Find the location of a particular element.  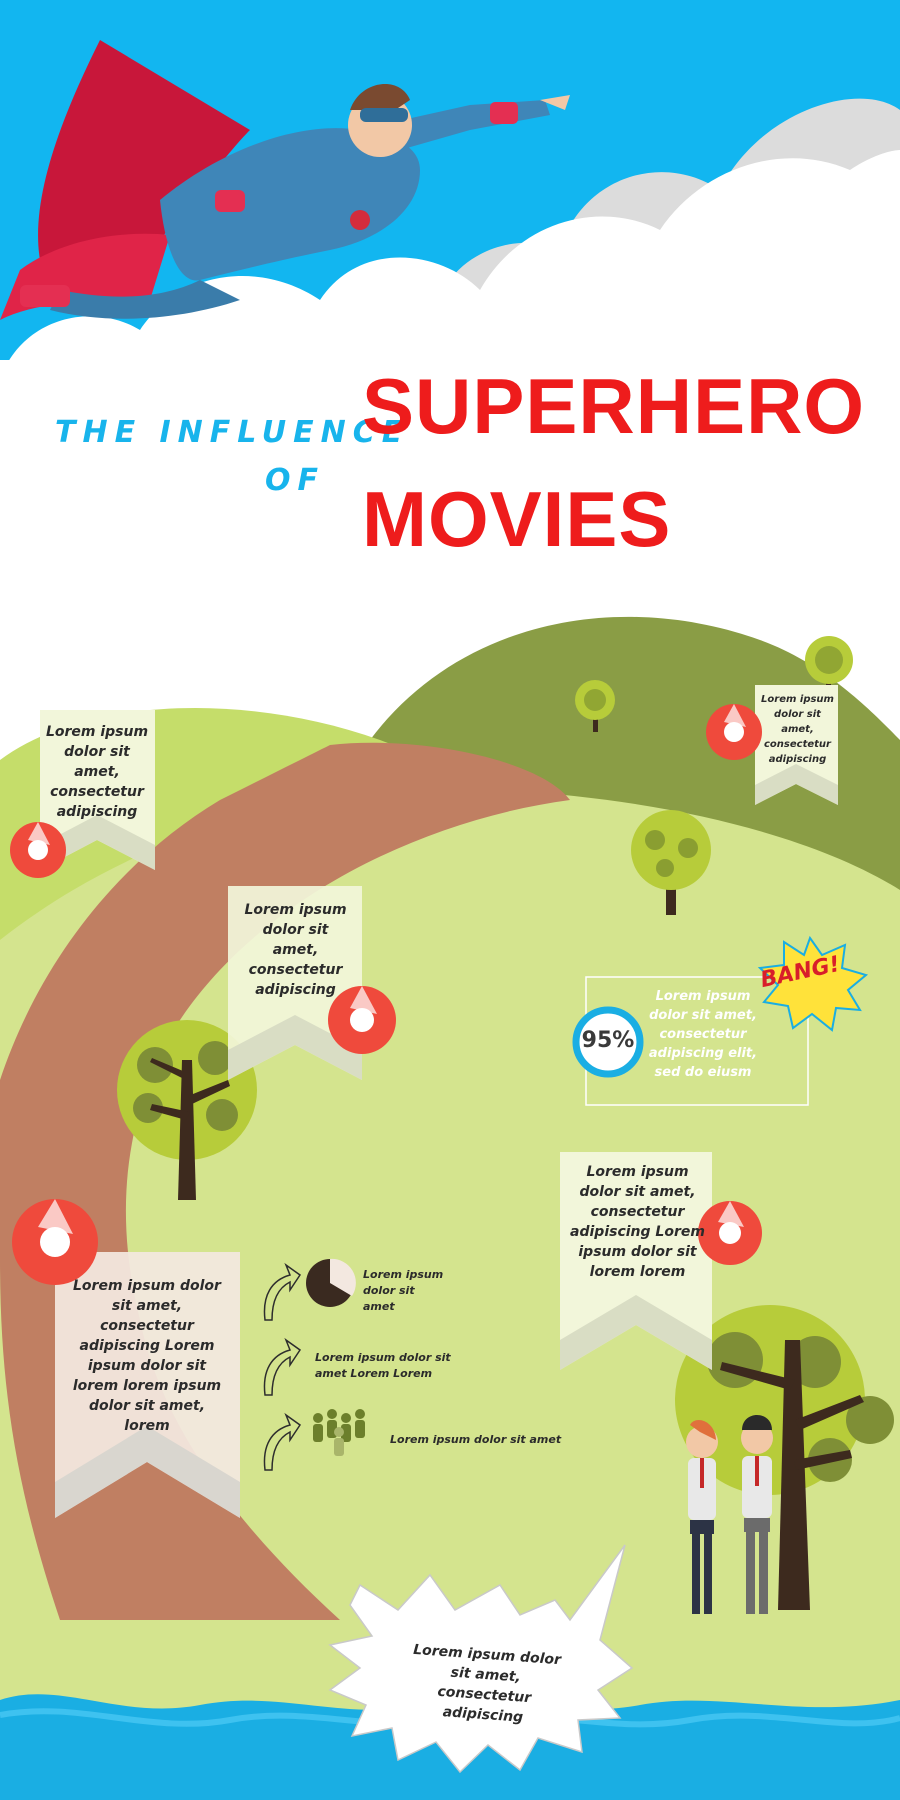

people-group-icon is located at coordinates (339, 1432).